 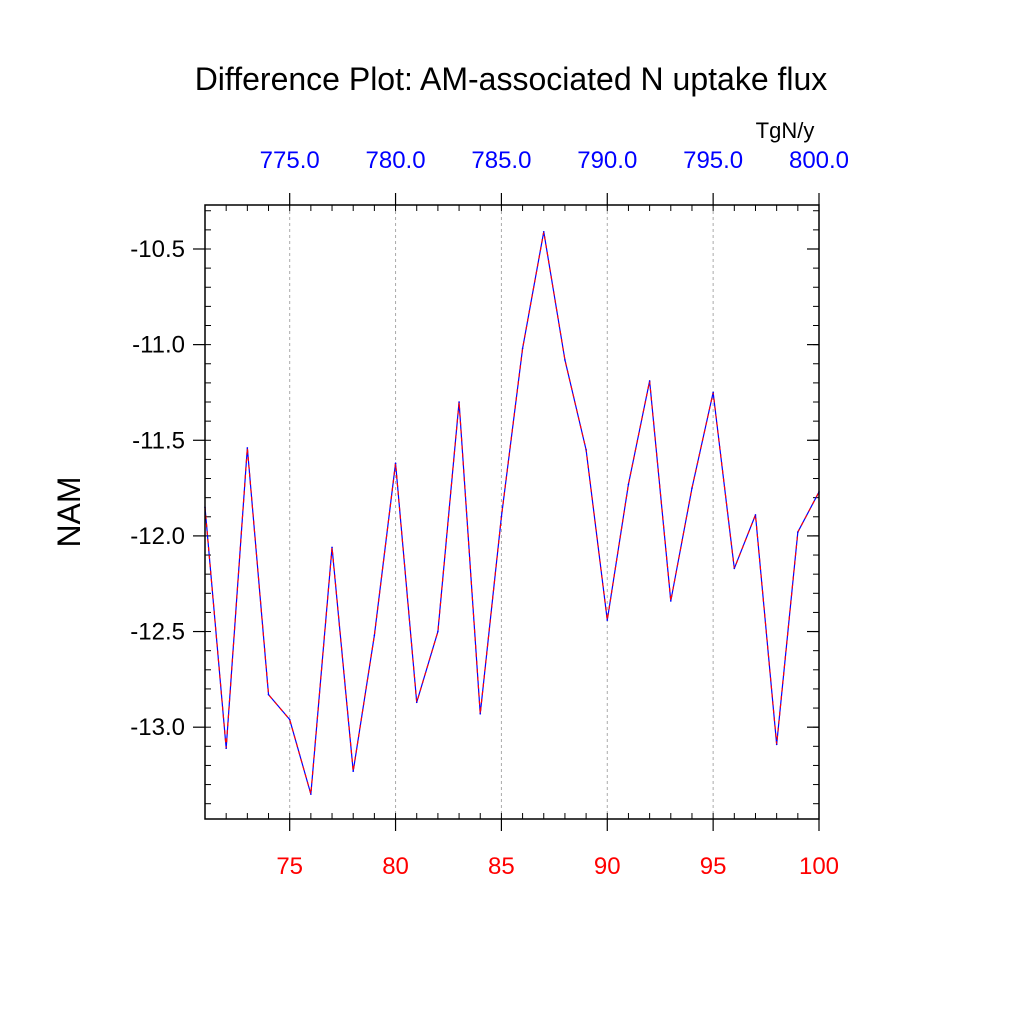 I want to click on x-tick-label: 90, so click(x=607, y=866).